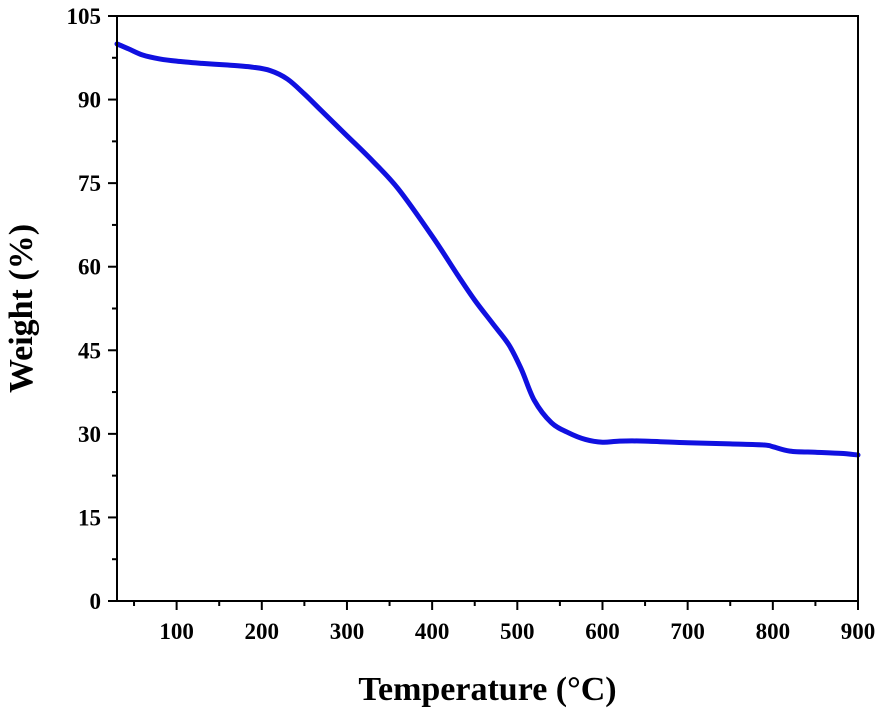 Image resolution: width=886 pixels, height=713 pixels. I want to click on x-tick-label: 800, so click(773, 631).